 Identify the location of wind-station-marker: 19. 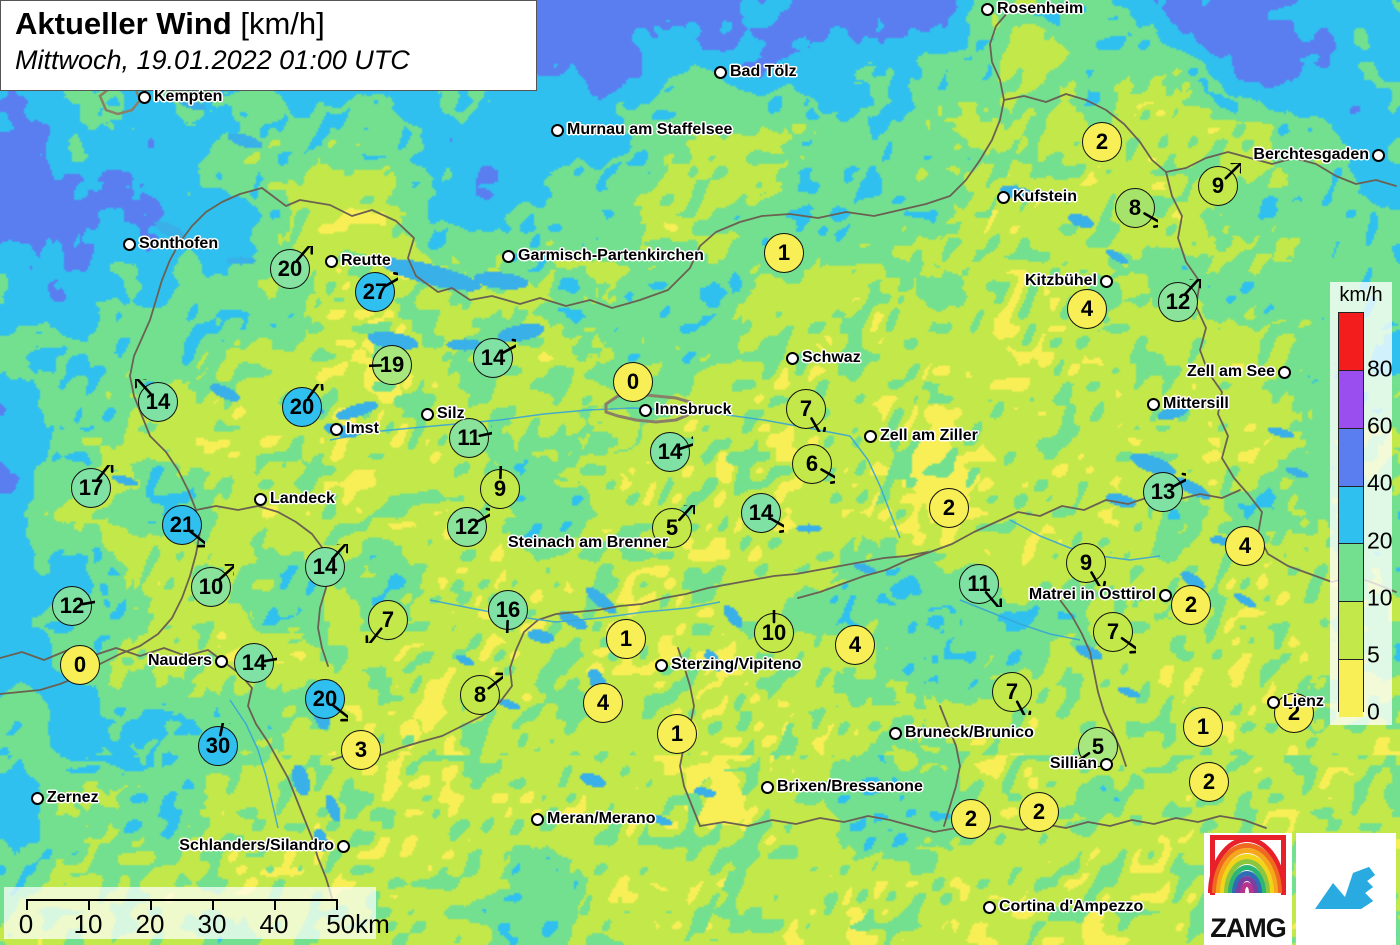
(390, 365).